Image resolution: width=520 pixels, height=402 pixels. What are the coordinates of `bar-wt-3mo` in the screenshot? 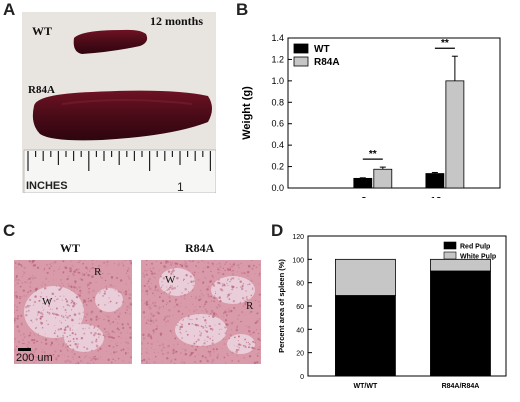 It's located at (363, 183).